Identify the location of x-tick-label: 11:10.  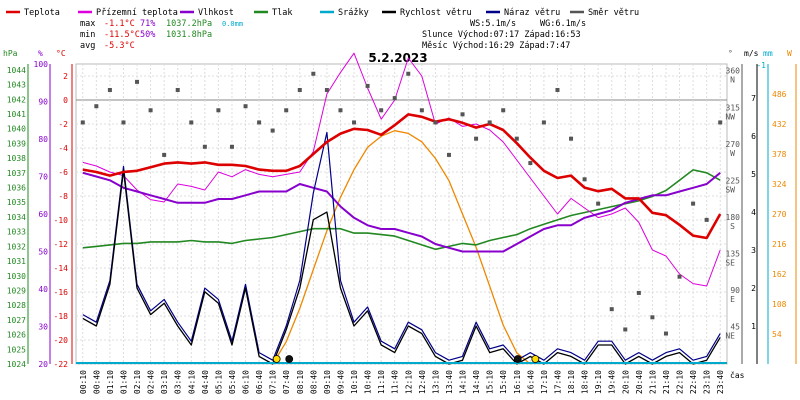
(381, 382).